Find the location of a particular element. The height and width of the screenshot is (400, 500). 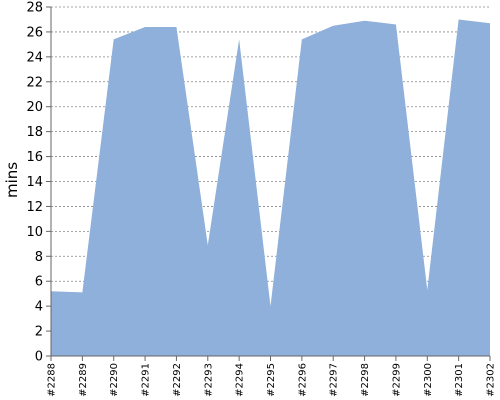

y-tick-label-2: 2 is located at coordinates (39, 332).